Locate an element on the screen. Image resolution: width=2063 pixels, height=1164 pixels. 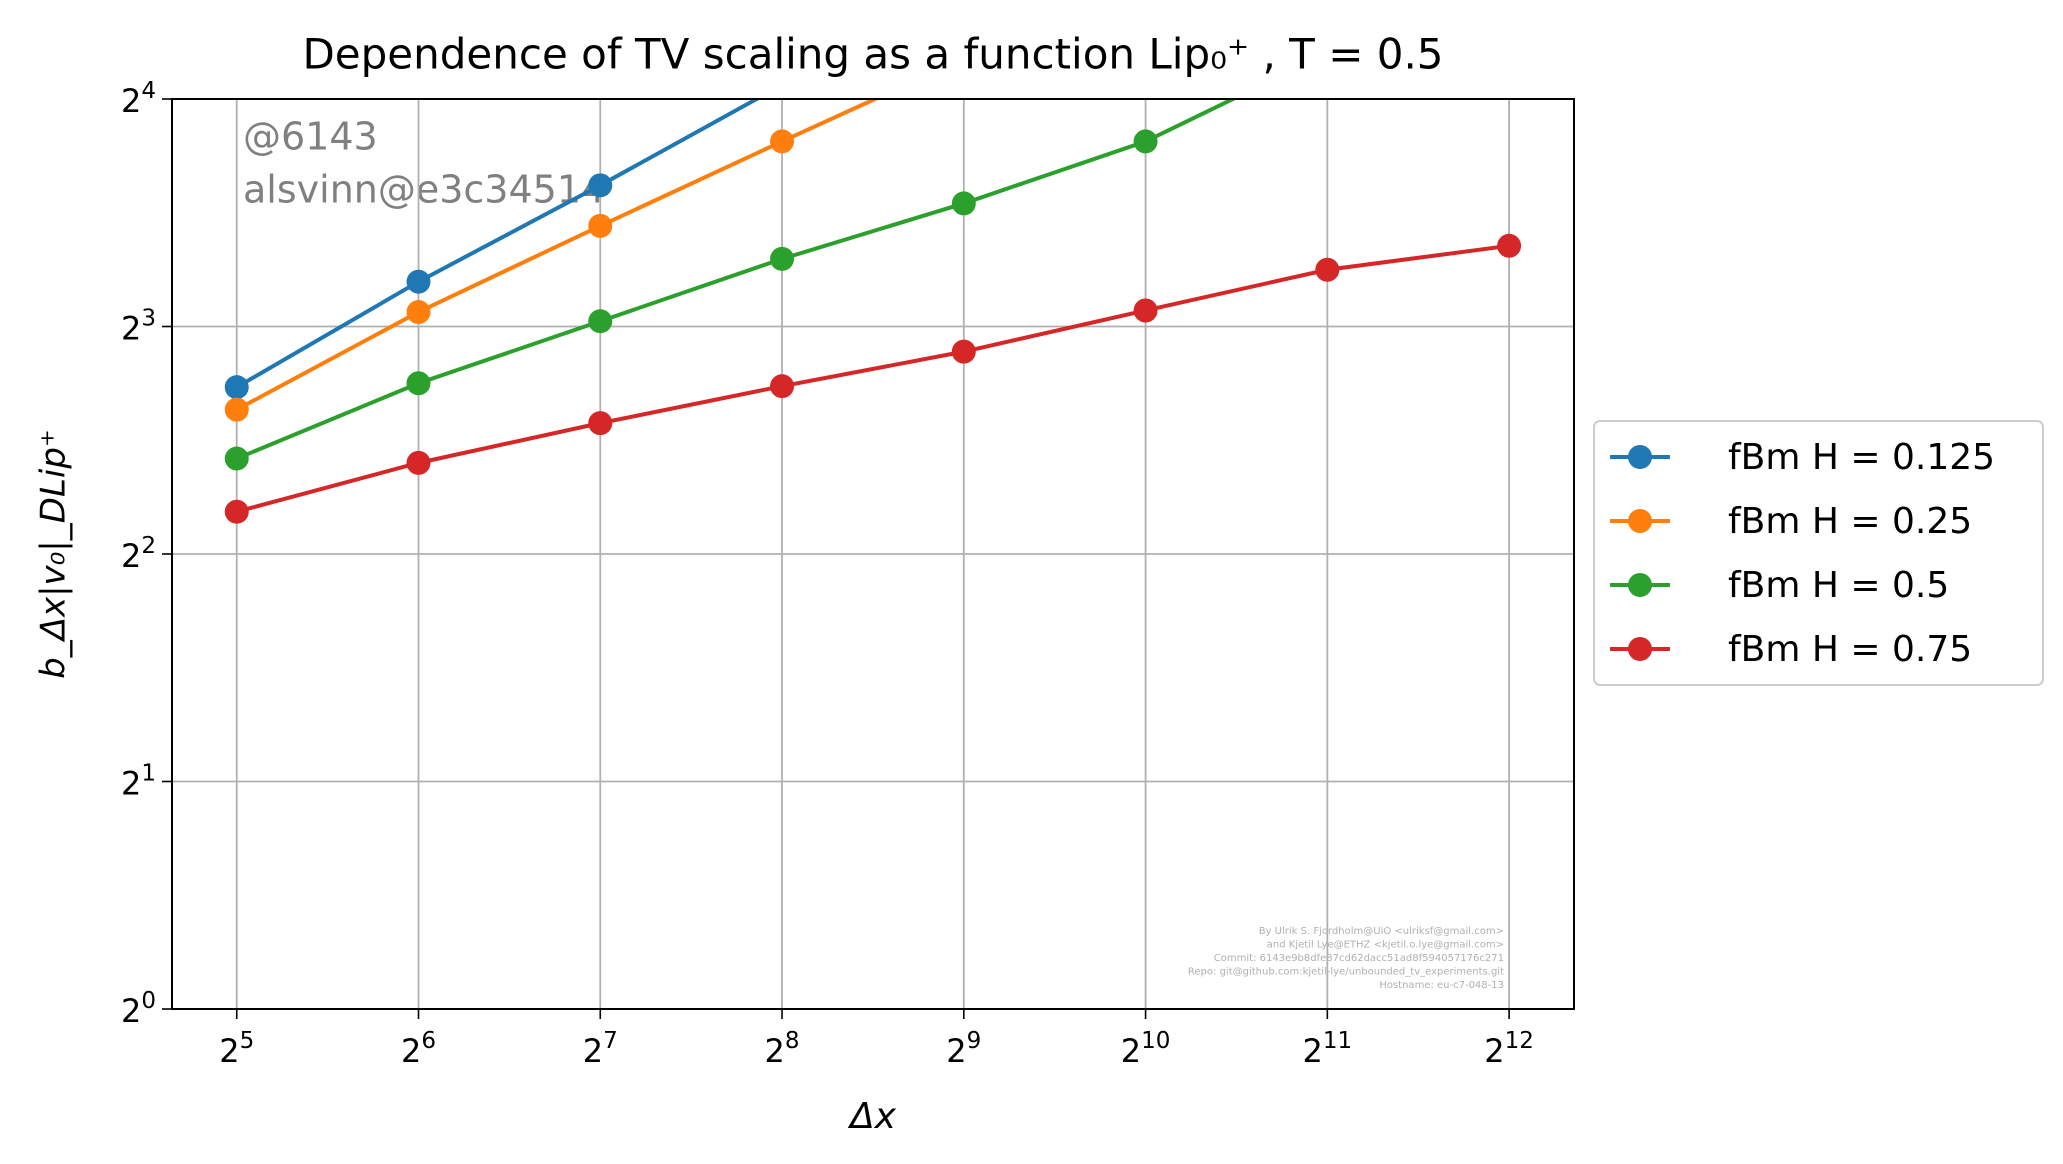
legend-label: fBm H = 0.75 is located at coordinates (1850, 649).